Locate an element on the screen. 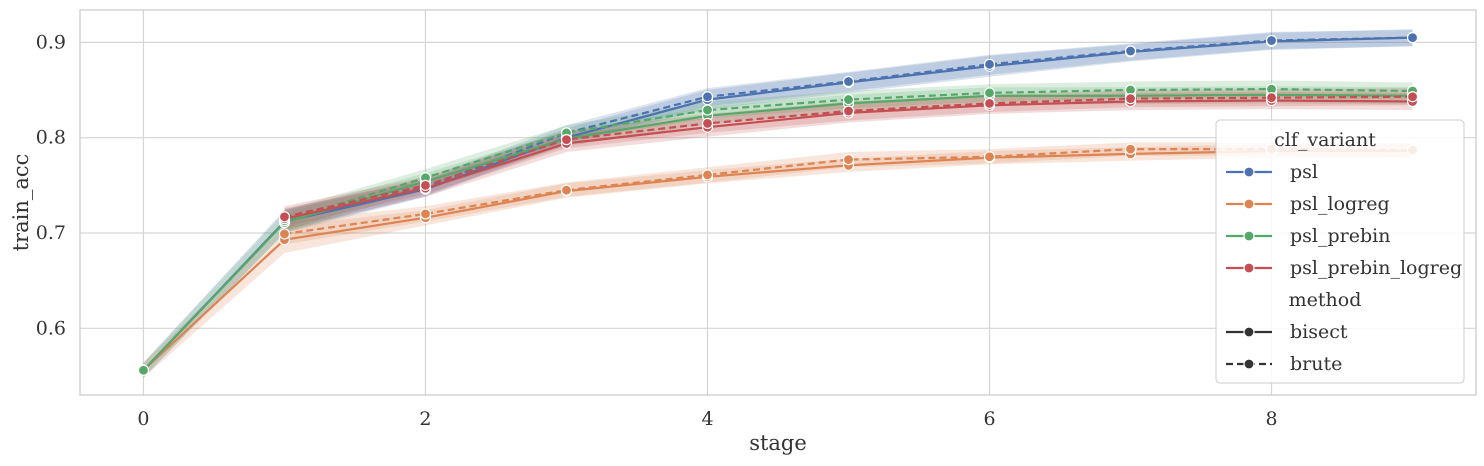 The image size is (1484, 466). legend-style-items: bisect brute is located at coordinates (1287, 348).